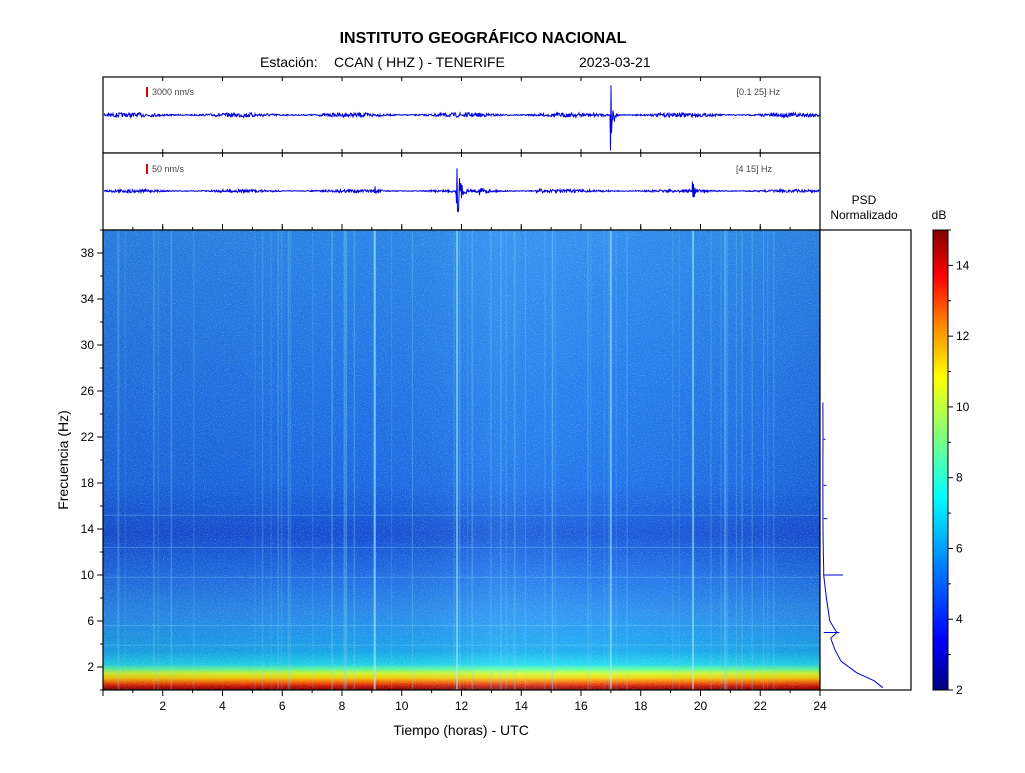 This screenshot has height=773, width=1025. I want to click on y-tick-label: 18, so click(88, 483).